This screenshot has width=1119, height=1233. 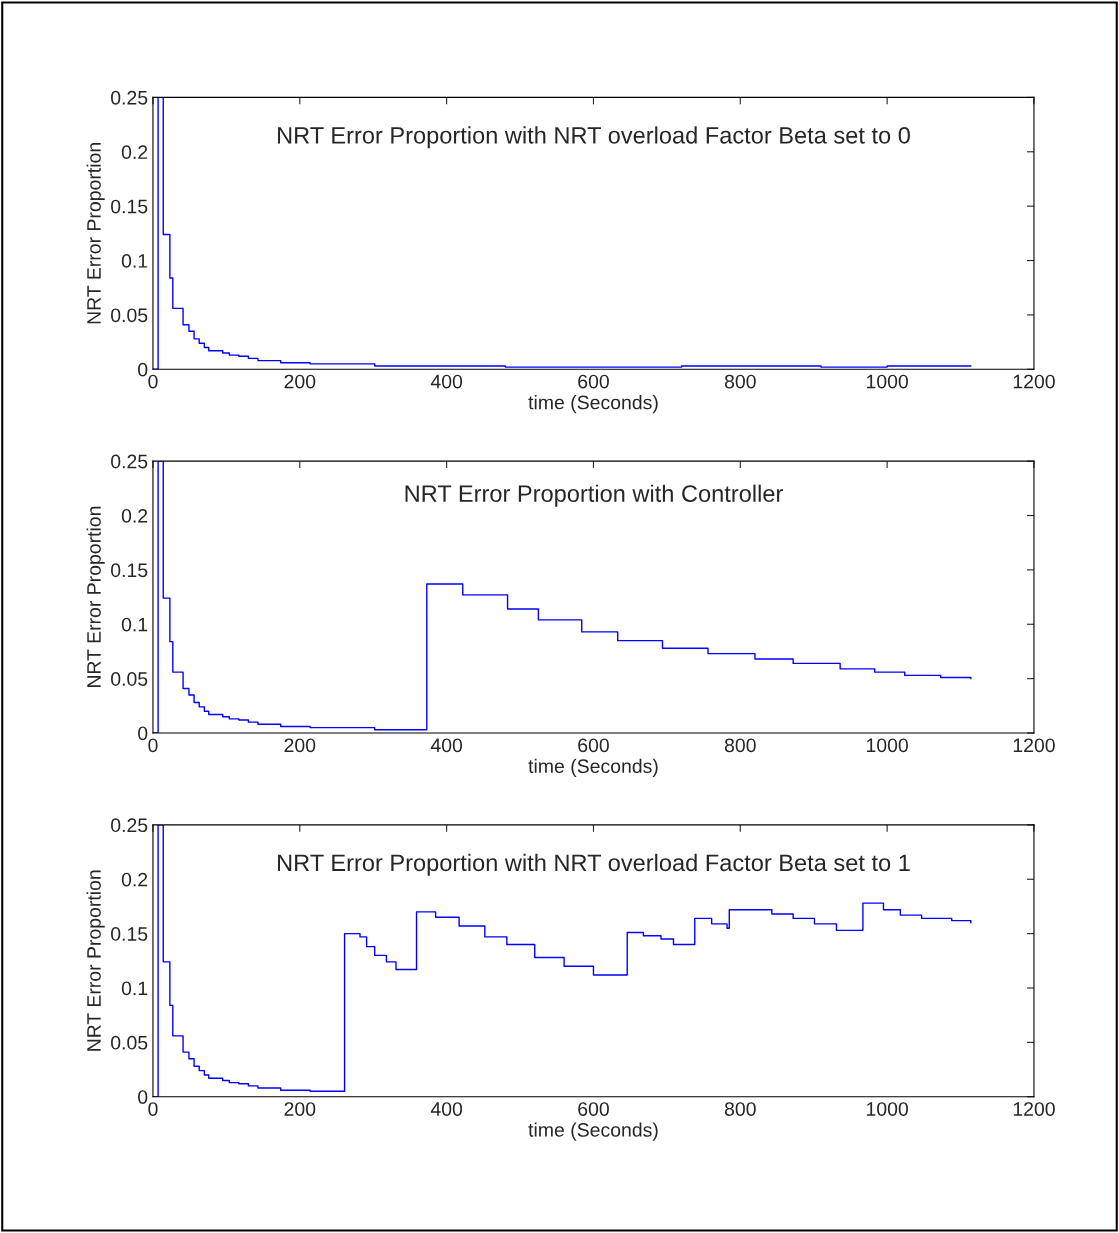 What do you see at coordinates (594, 495) in the screenshot?
I see `text: NRT Error Proportion with Controller` at bounding box center [594, 495].